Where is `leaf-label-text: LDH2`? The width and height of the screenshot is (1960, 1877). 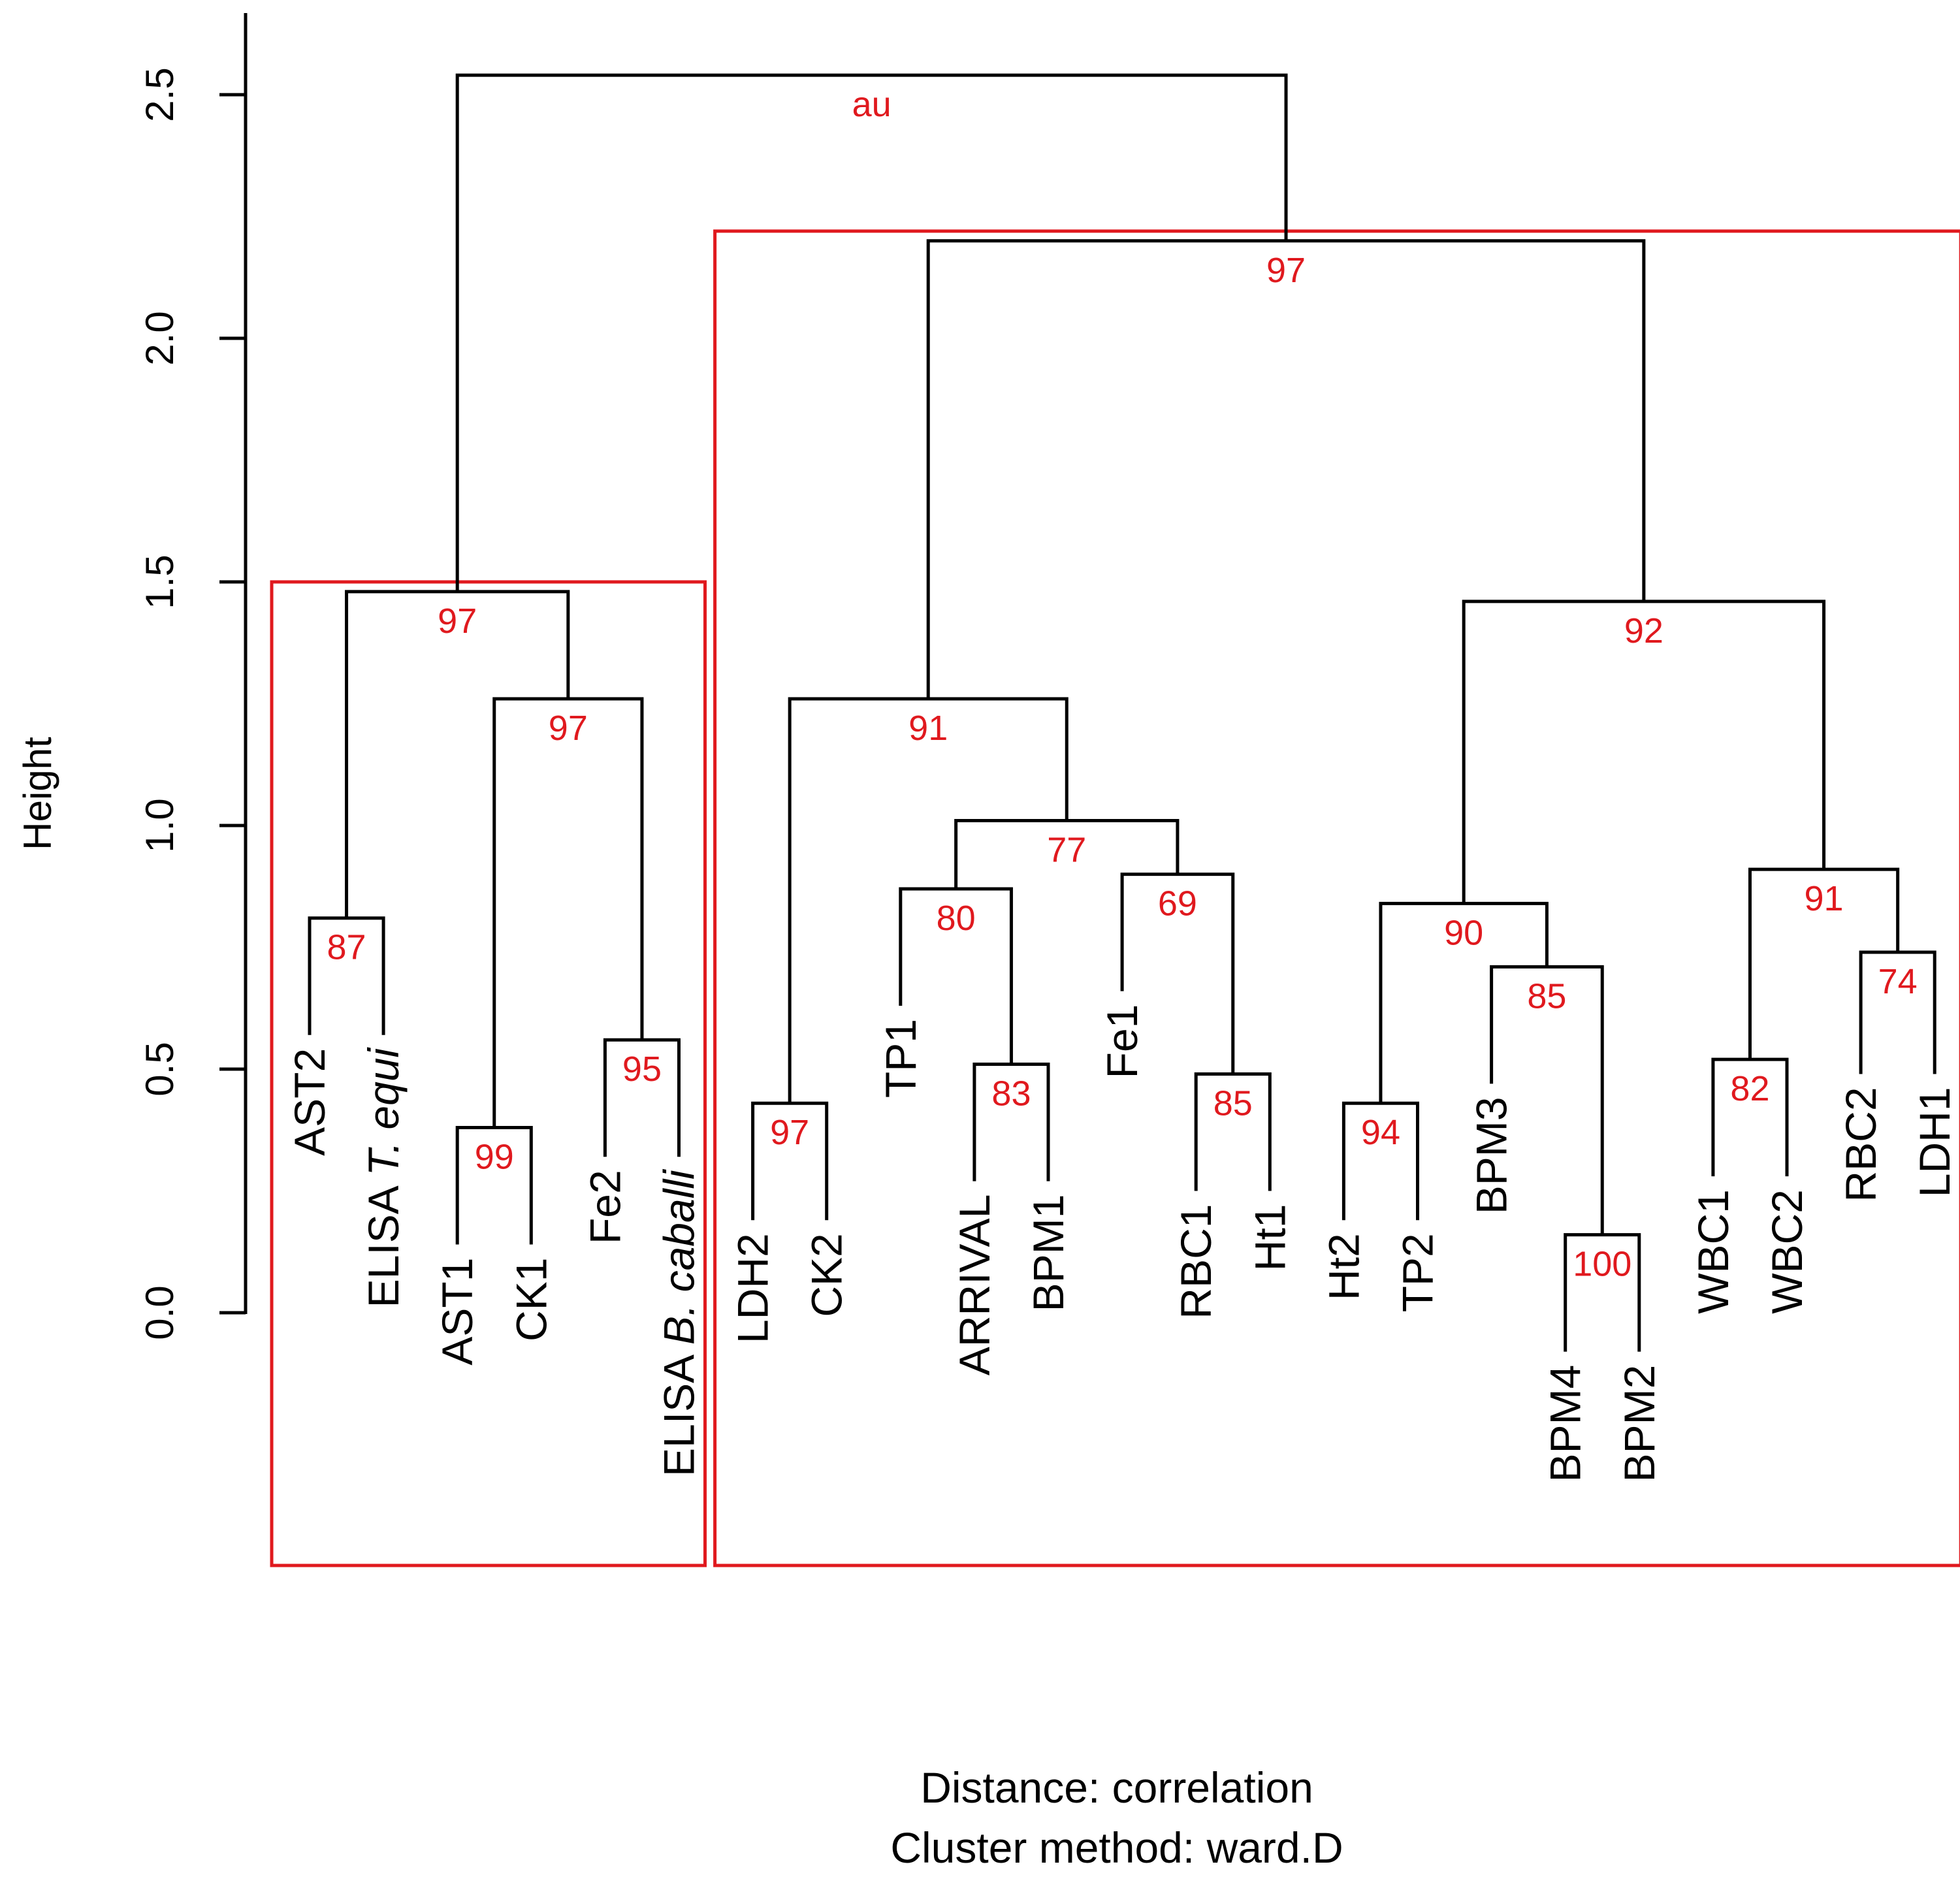 leaf-label-text: LDH2 is located at coordinates (753, 1288).